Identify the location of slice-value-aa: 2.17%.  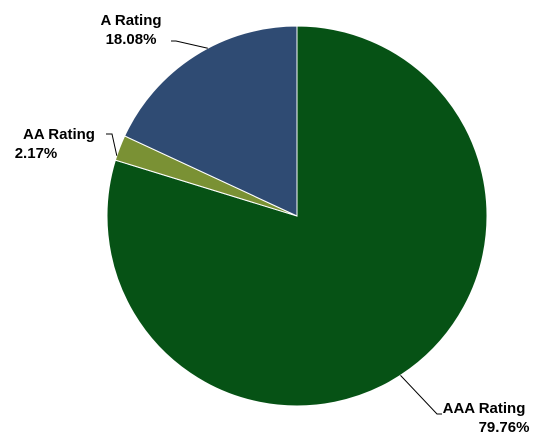
(36, 153).